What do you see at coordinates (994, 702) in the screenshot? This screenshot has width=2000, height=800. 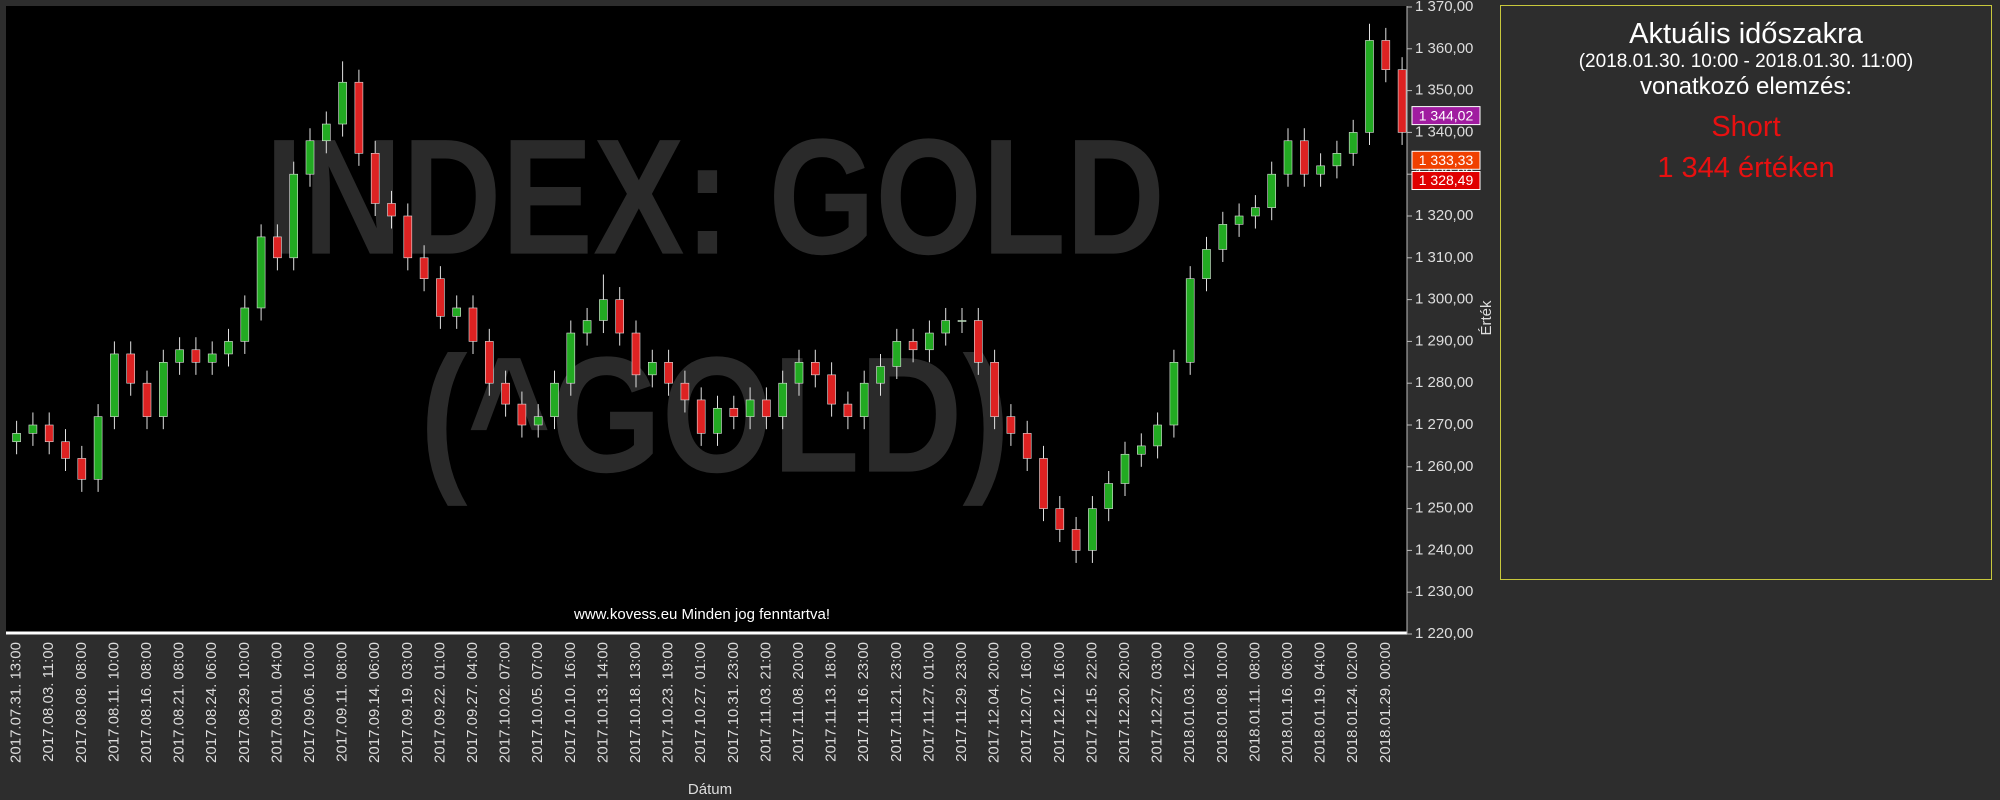 I see `x-tick-label: 2017.12.04. 20:00` at bounding box center [994, 702].